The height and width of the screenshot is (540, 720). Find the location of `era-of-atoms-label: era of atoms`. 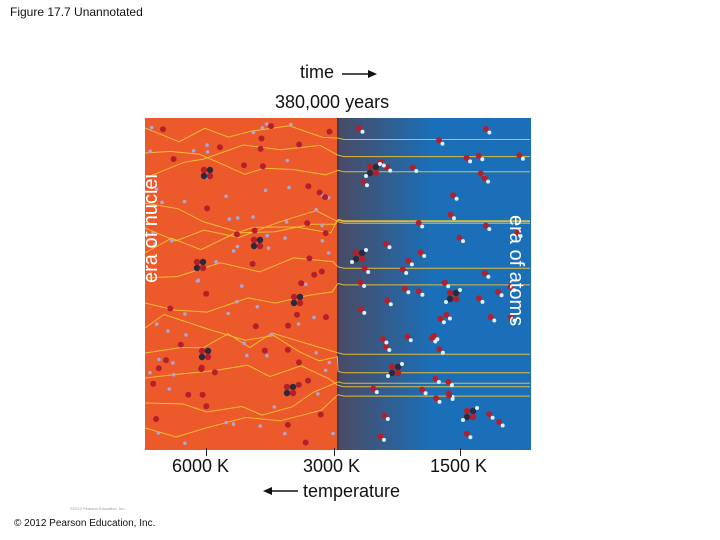

era-of-atoms-label: era of atoms is located at coordinates (516, 271).